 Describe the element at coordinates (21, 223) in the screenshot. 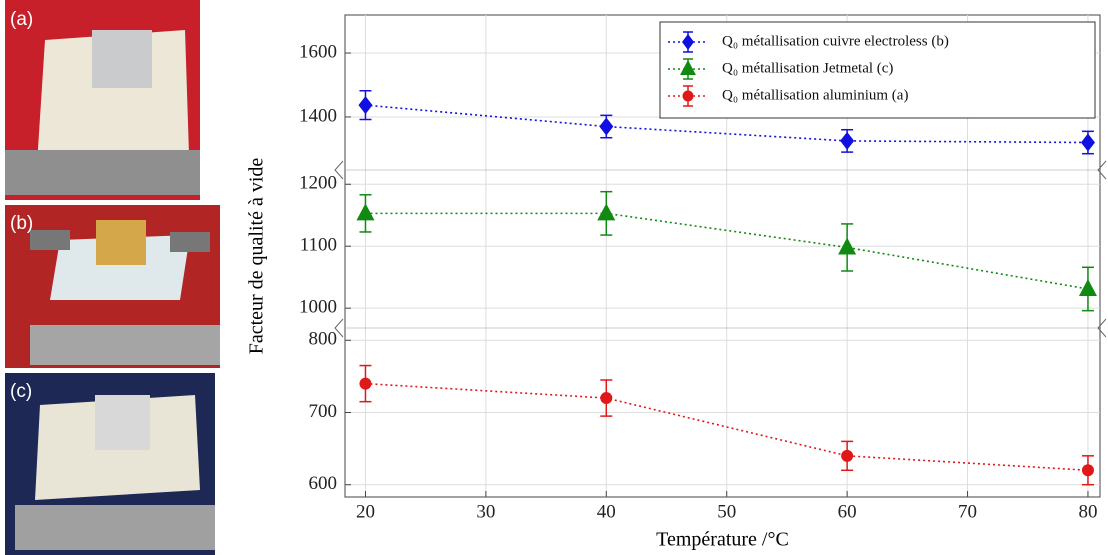

I see `photo-label: (b)` at that location.